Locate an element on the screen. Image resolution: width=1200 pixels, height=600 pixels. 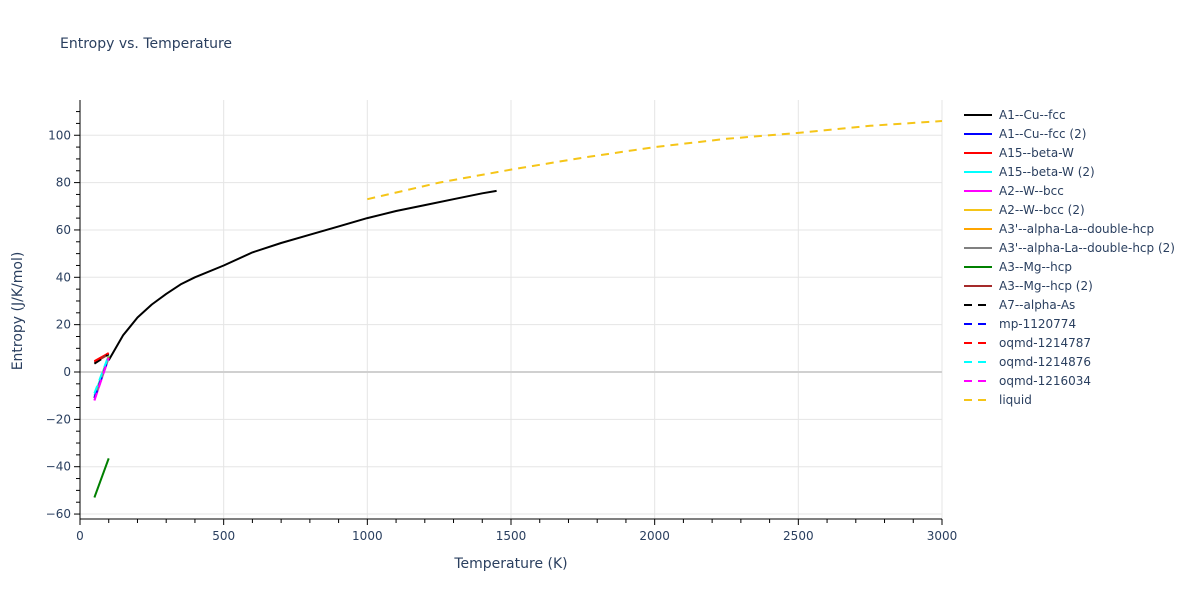
legend-item: oqmd-1214876 is located at coordinates (1068, 361).